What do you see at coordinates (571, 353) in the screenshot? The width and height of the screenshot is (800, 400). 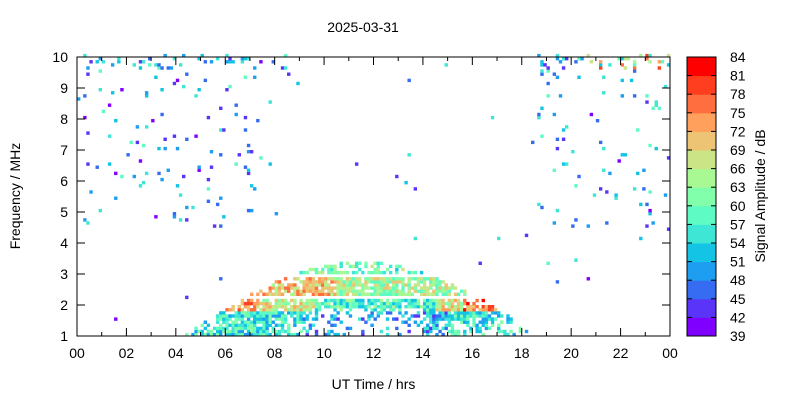 I see `x-tick-label: 20` at bounding box center [571, 353].